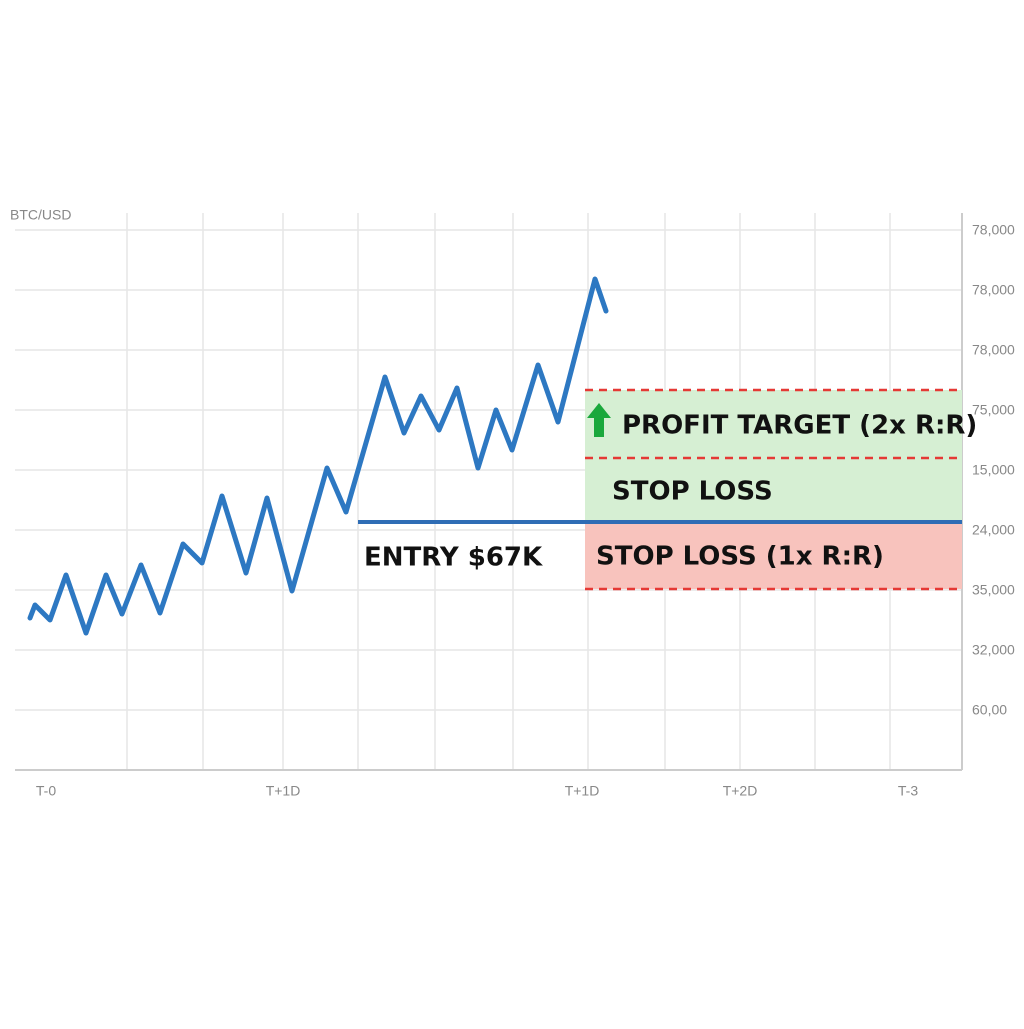 This screenshot has height=1029, width=1024. What do you see at coordinates (740, 791) in the screenshot?
I see `x-tick-label: T+2D` at bounding box center [740, 791].